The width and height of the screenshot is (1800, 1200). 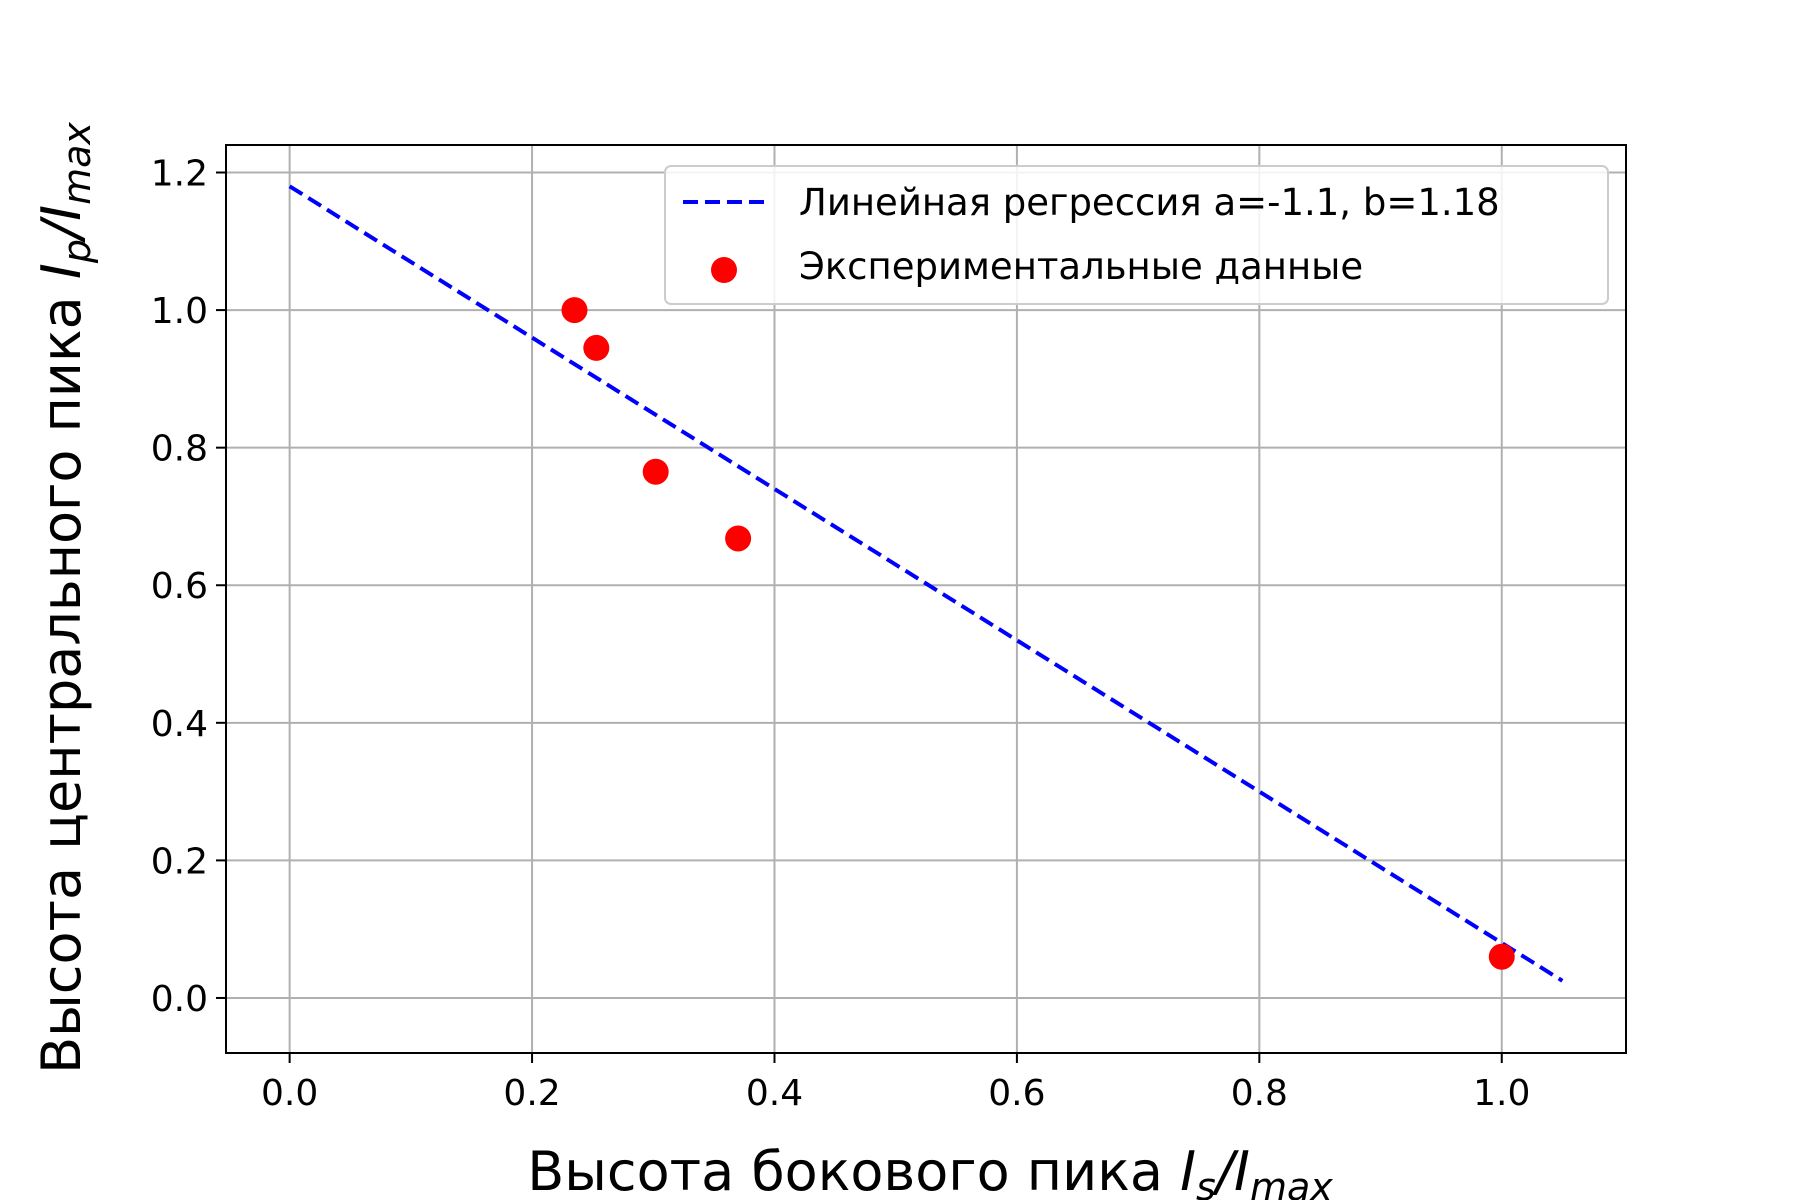 What do you see at coordinates (61, 676) in the screenshot?
I see `y-axis-label-main: Высота центрального пика` at bounding box center [61, 676].